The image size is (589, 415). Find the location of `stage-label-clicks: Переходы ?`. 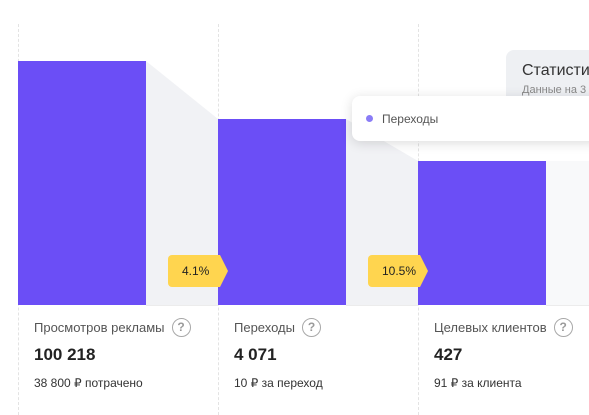

stage-label-clicks: Переходы ? is located at coordinates (277, 327).